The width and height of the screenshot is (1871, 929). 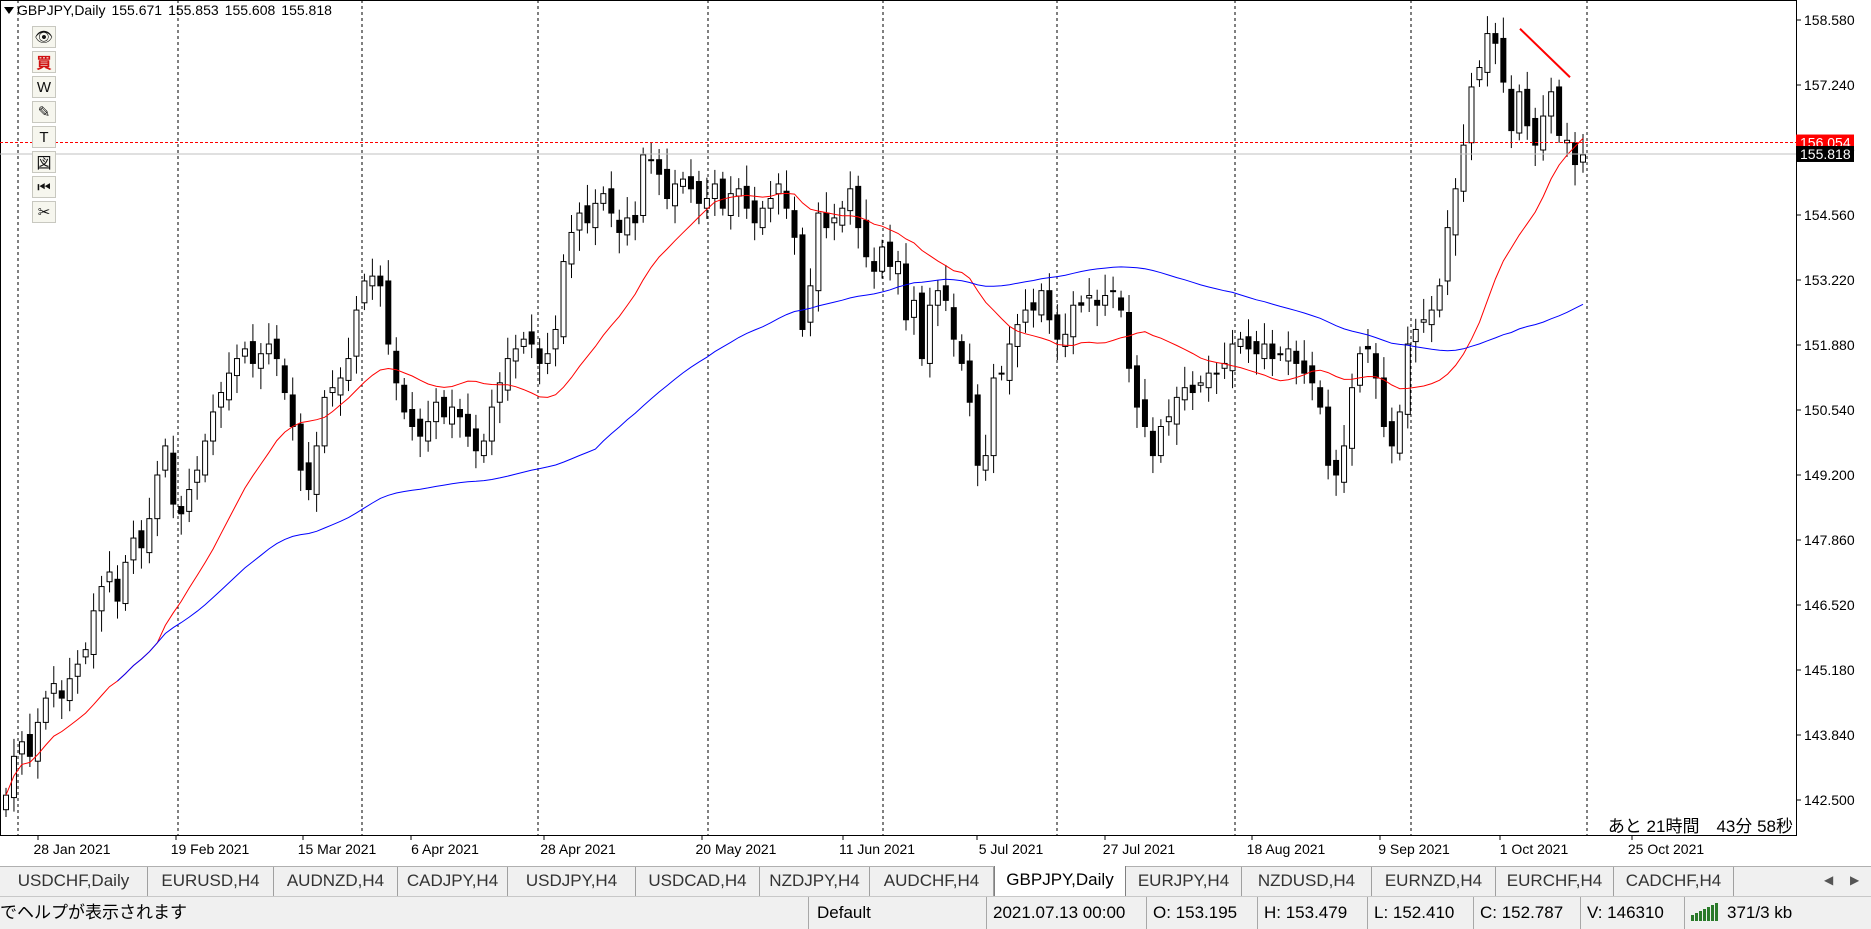 What do you see at coordinates (1829, 280) in the screenshot?
I see `y-tick-label: 153.220` at bounding box center [1829, 280].